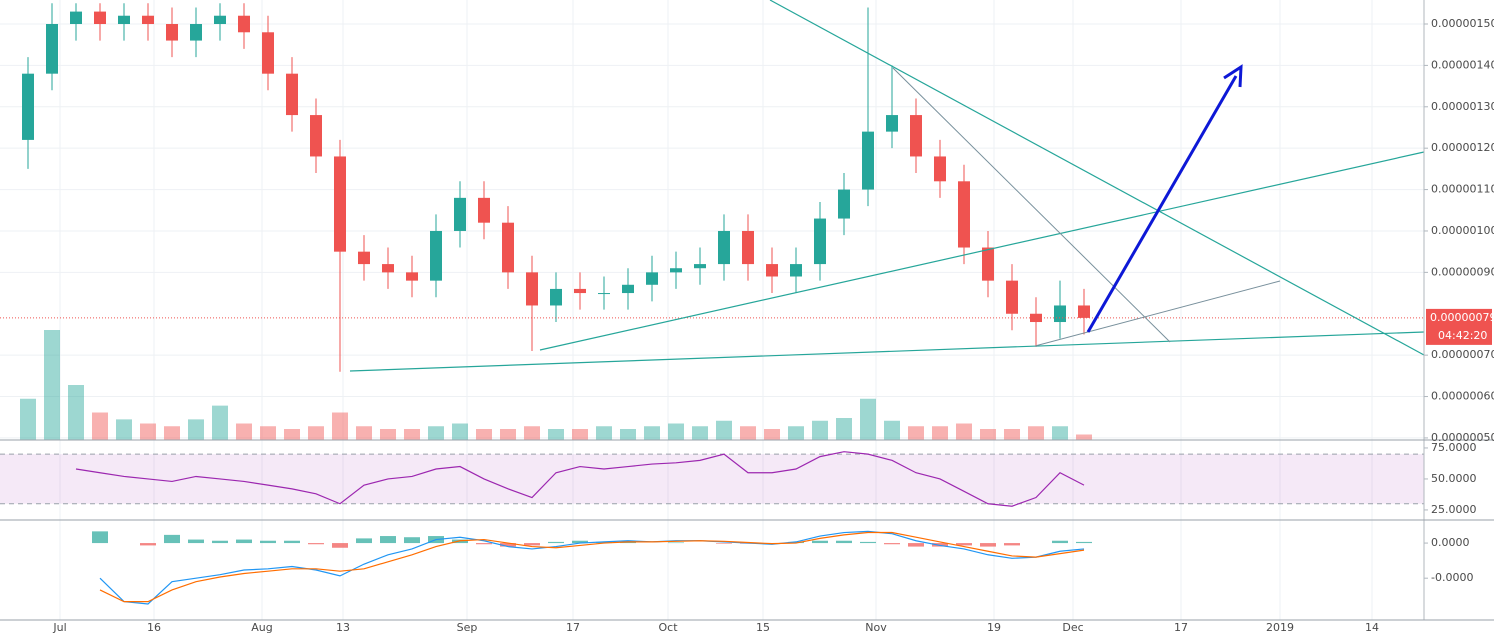  What do you see at coordinates (1462, 147) in the screenshot?
I see `y-tick-label: 0.00000120` at bounding box center [1462, 147].